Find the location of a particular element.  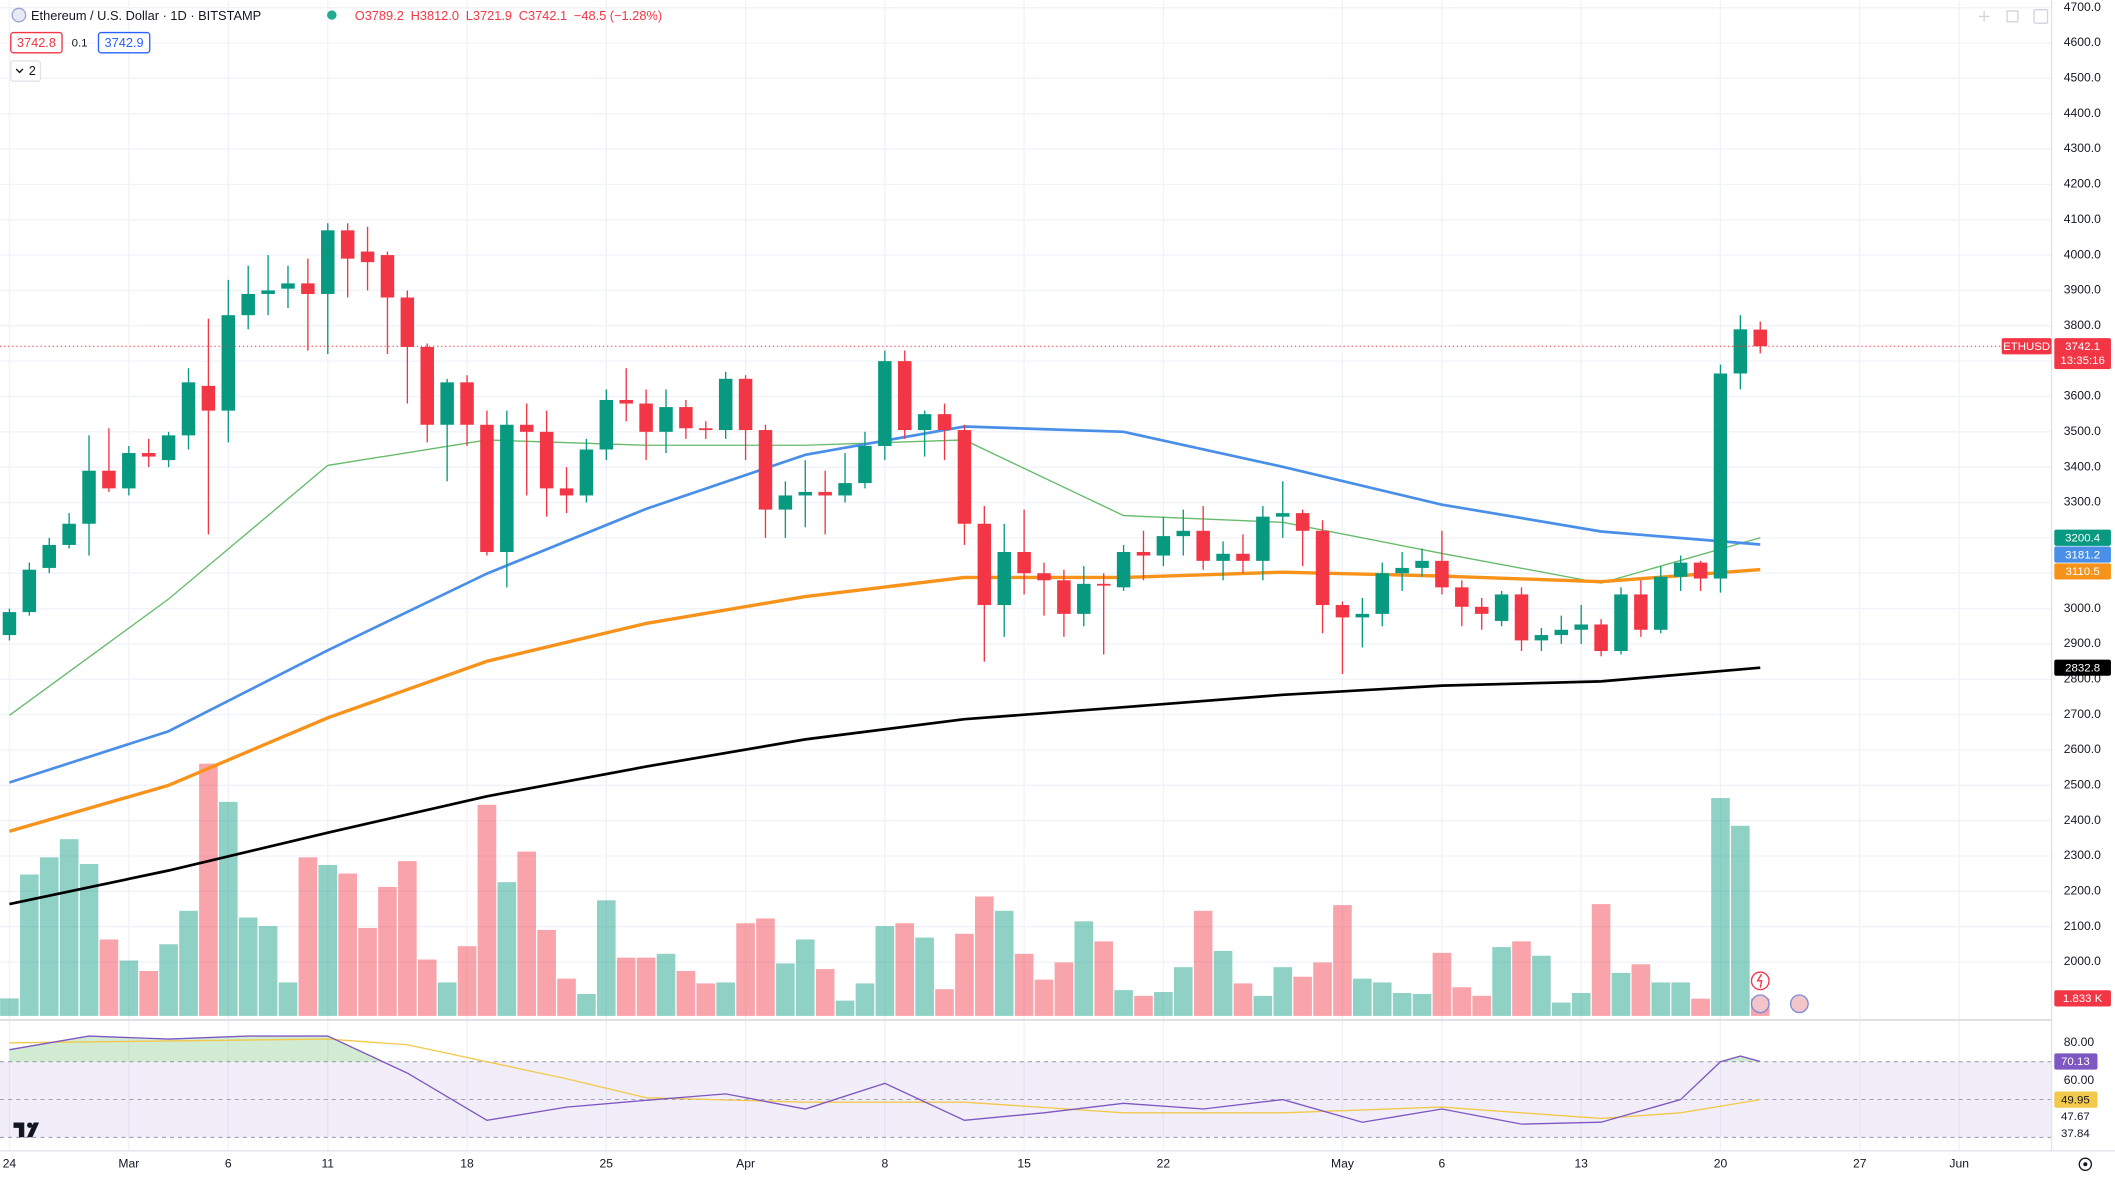

icon-settings is located at coordinates (2041, 16).